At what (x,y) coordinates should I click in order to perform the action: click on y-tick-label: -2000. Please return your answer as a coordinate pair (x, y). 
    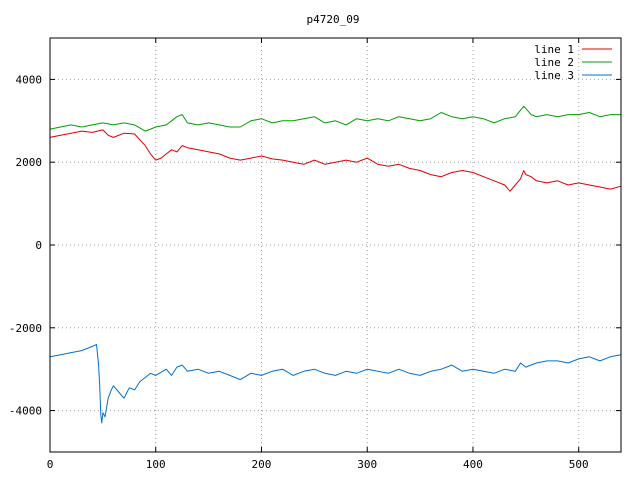
    Looking at the image, I should click on (25, 328).